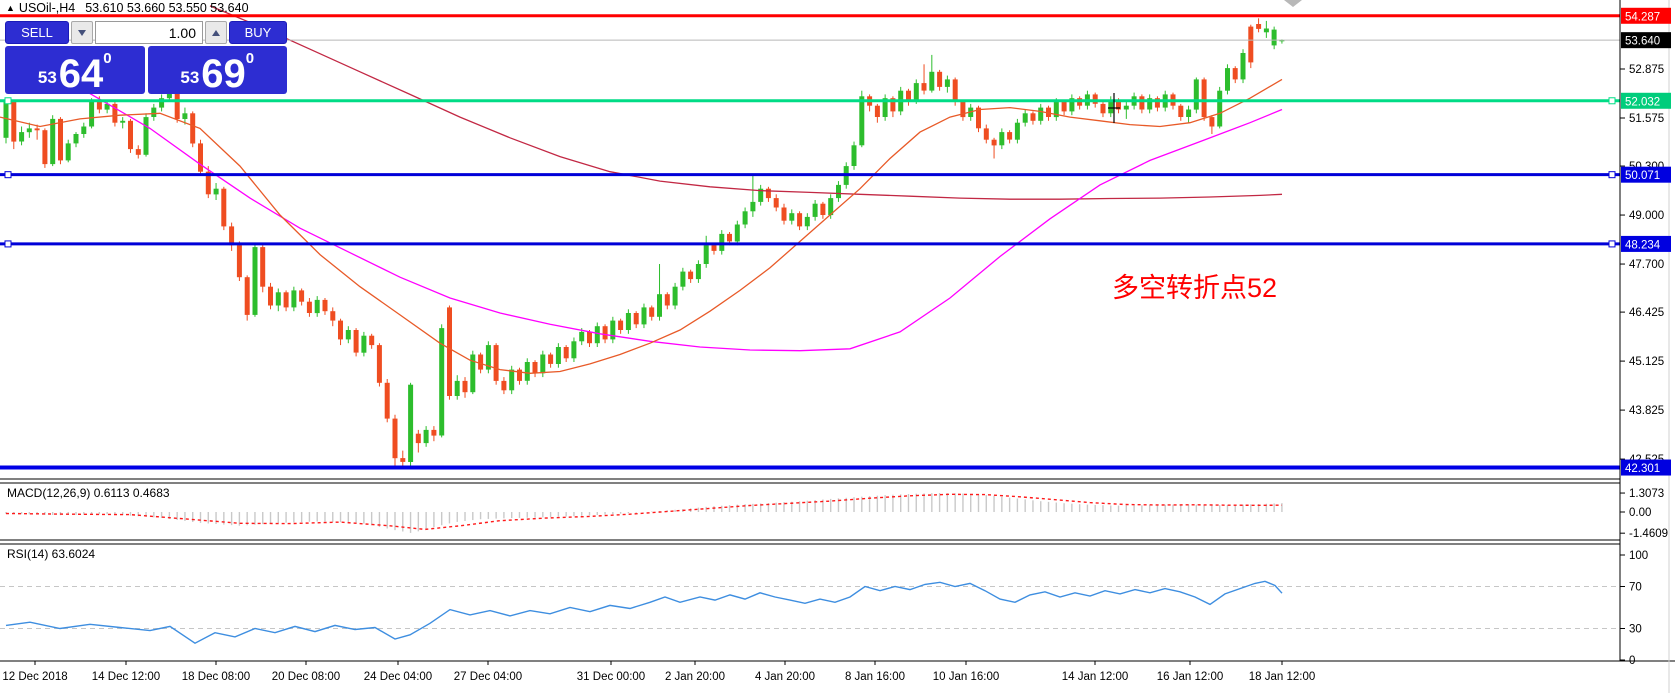  I want to click on time-axis-label: 14 Jan 12:00, so click(1095, 677).